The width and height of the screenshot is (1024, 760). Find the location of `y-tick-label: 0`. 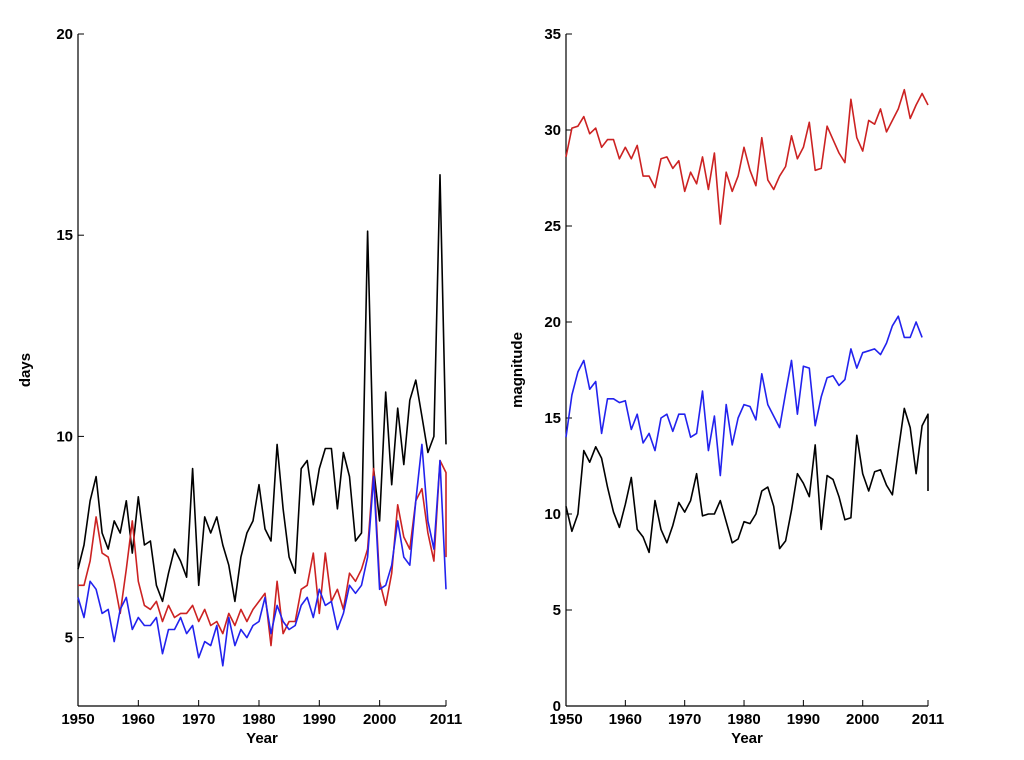

y-tick-label: 0 is located at coordinates (557, 706).